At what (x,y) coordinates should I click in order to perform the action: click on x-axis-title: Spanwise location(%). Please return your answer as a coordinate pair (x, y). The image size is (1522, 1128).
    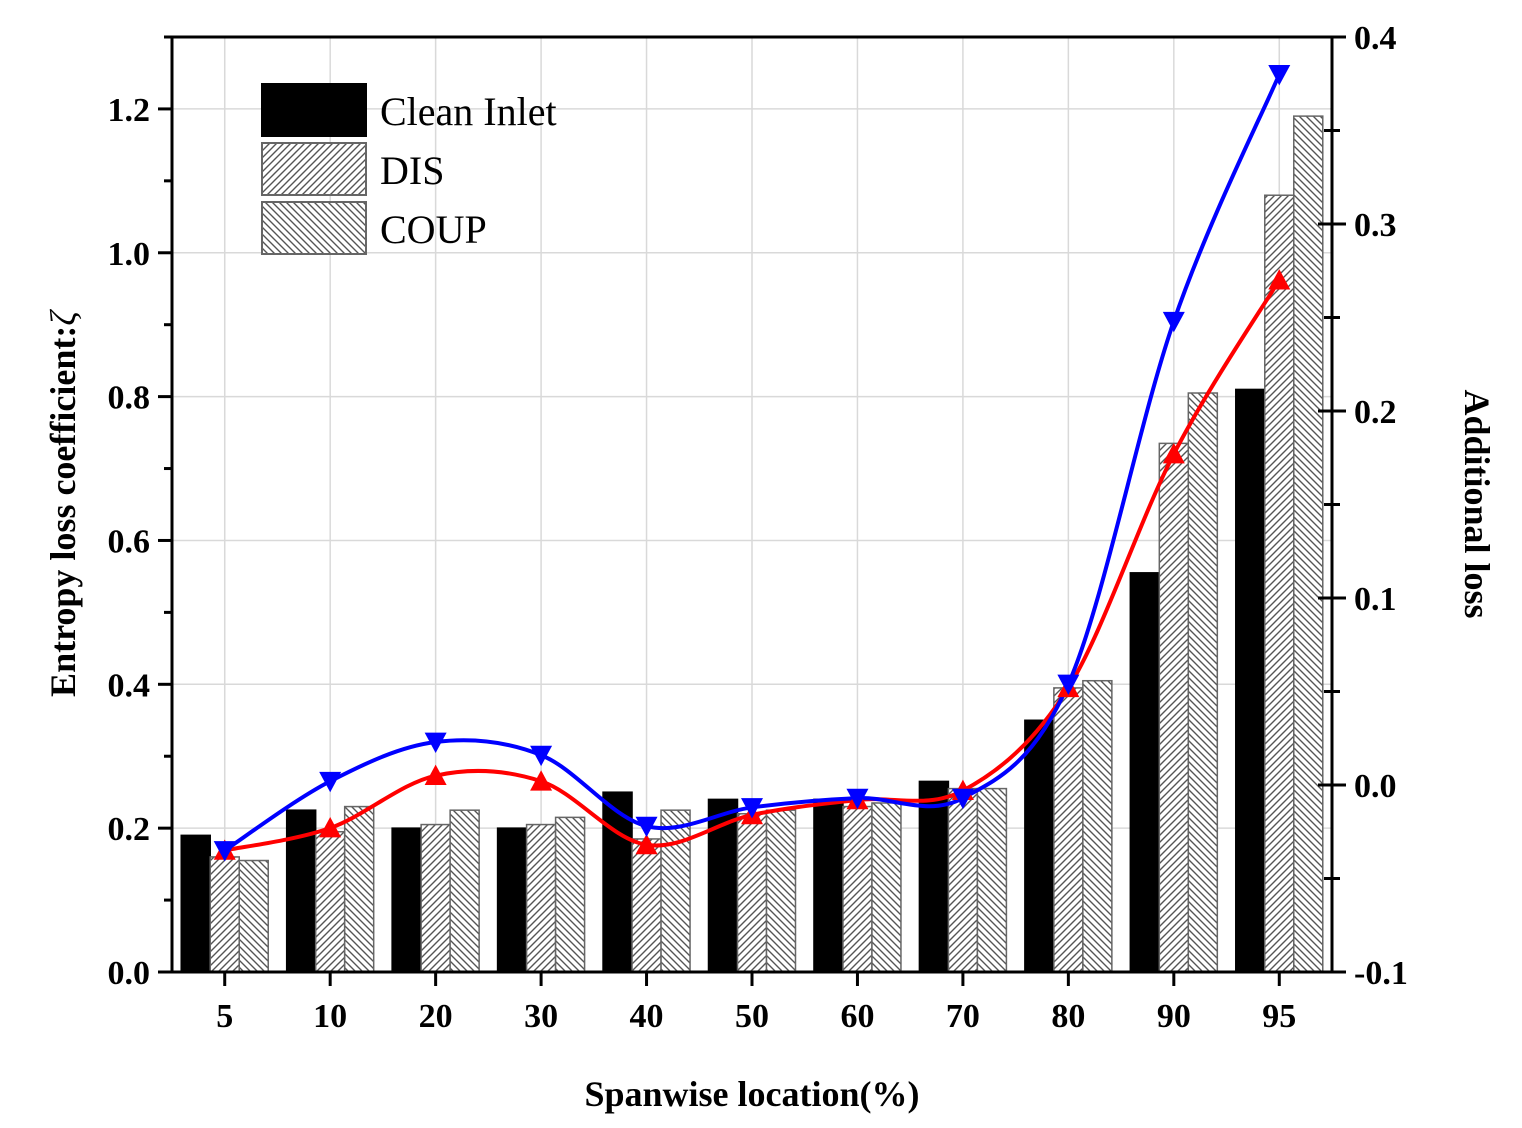
    Looking at the image, I should click on (751, 1094).